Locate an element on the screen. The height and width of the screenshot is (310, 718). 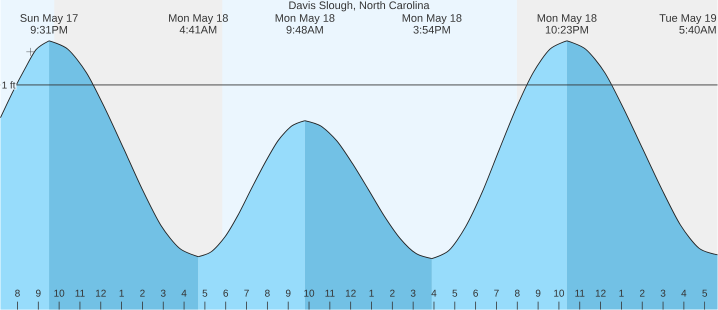
text: 10:23PM is located at coordinates (567, 30).